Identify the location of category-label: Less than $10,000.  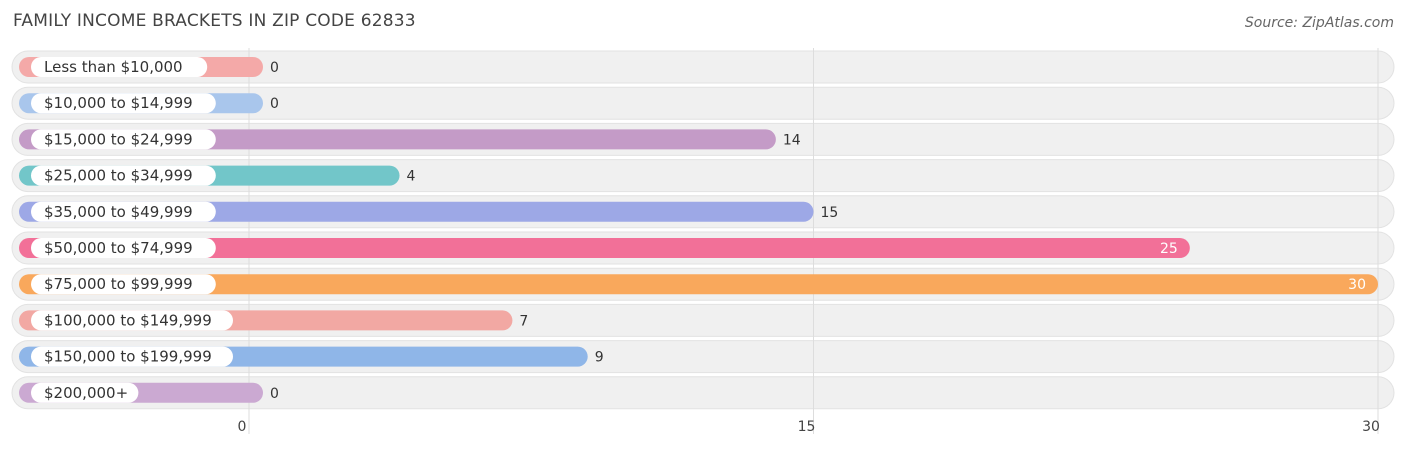
(113, 67).